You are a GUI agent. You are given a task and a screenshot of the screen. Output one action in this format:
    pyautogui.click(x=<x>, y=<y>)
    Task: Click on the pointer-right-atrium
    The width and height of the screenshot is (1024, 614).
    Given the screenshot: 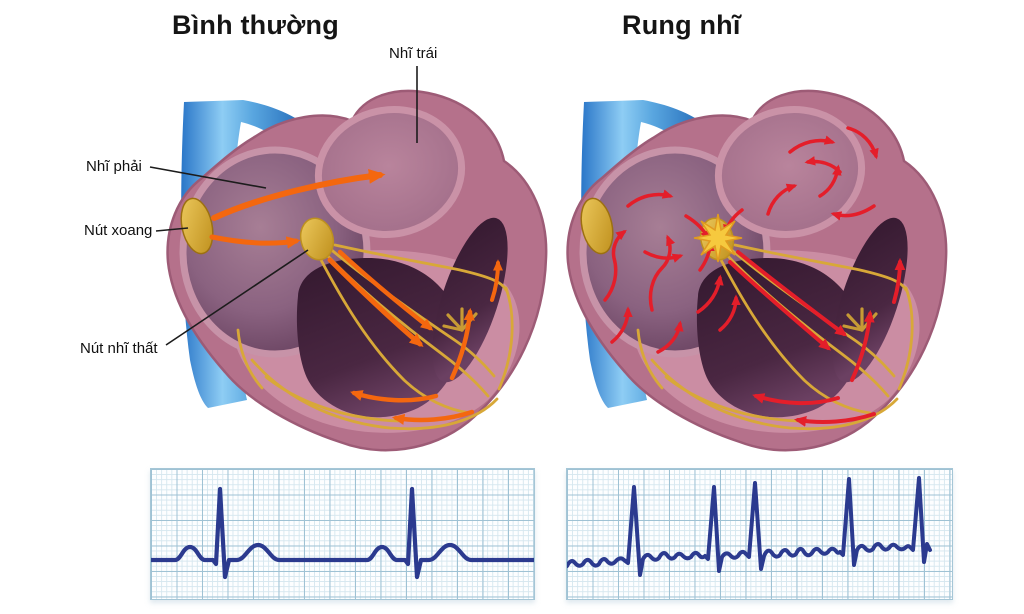 What is the action you would take?
    pyautogui.click(x=208, y=177)
    